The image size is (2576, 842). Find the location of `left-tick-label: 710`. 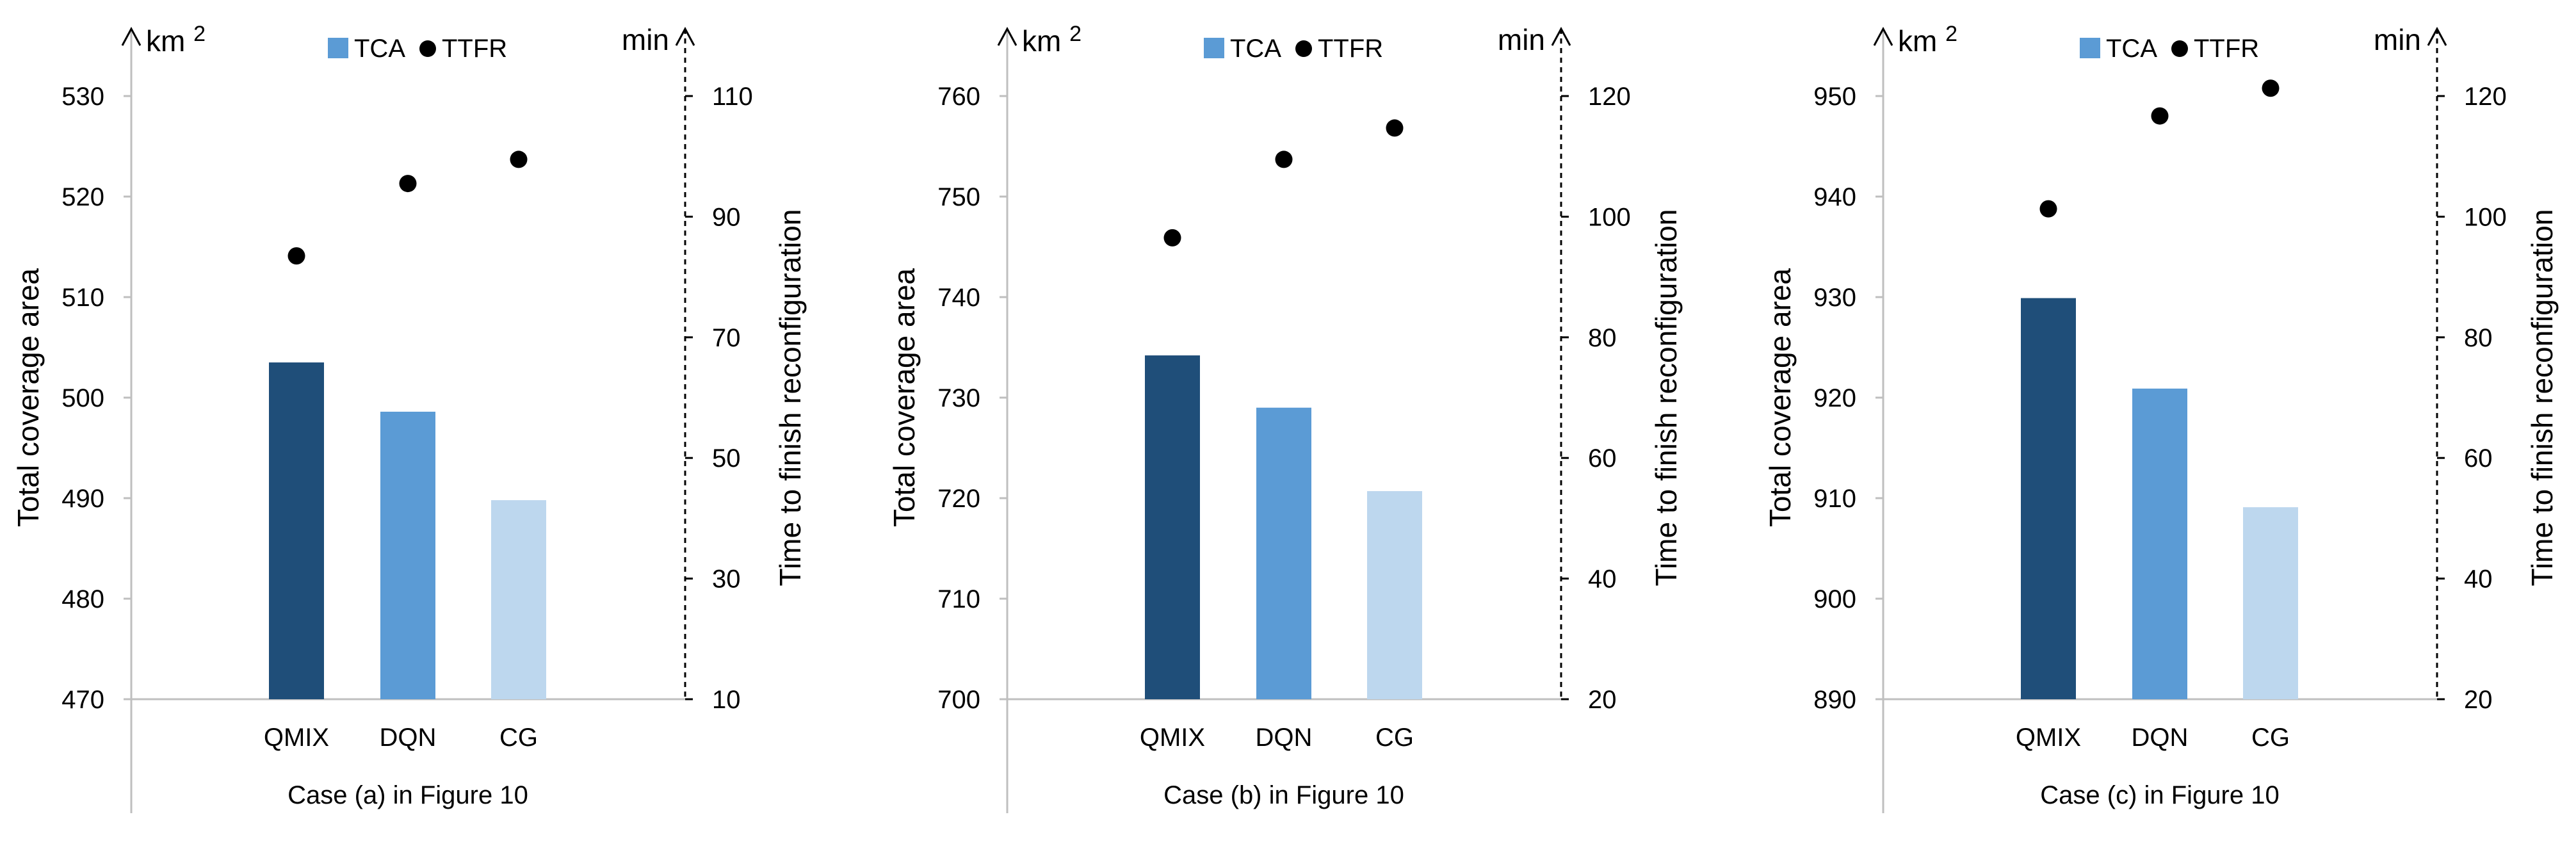

left-tick-label: 710 is located at coordinates (958, 599).